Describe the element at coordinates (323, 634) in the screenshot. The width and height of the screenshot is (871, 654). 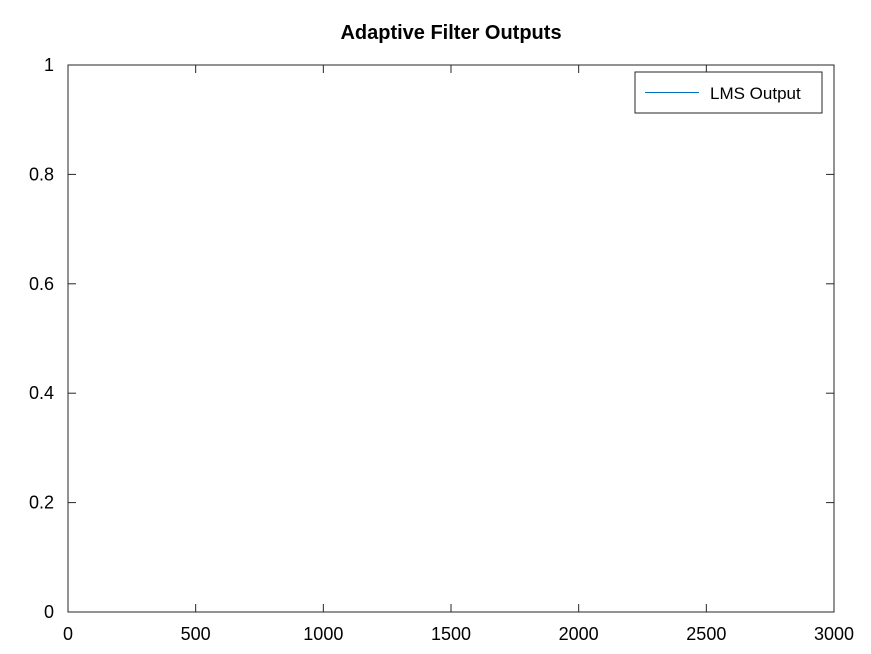
I see `x-tick-label: 1000` at that location.